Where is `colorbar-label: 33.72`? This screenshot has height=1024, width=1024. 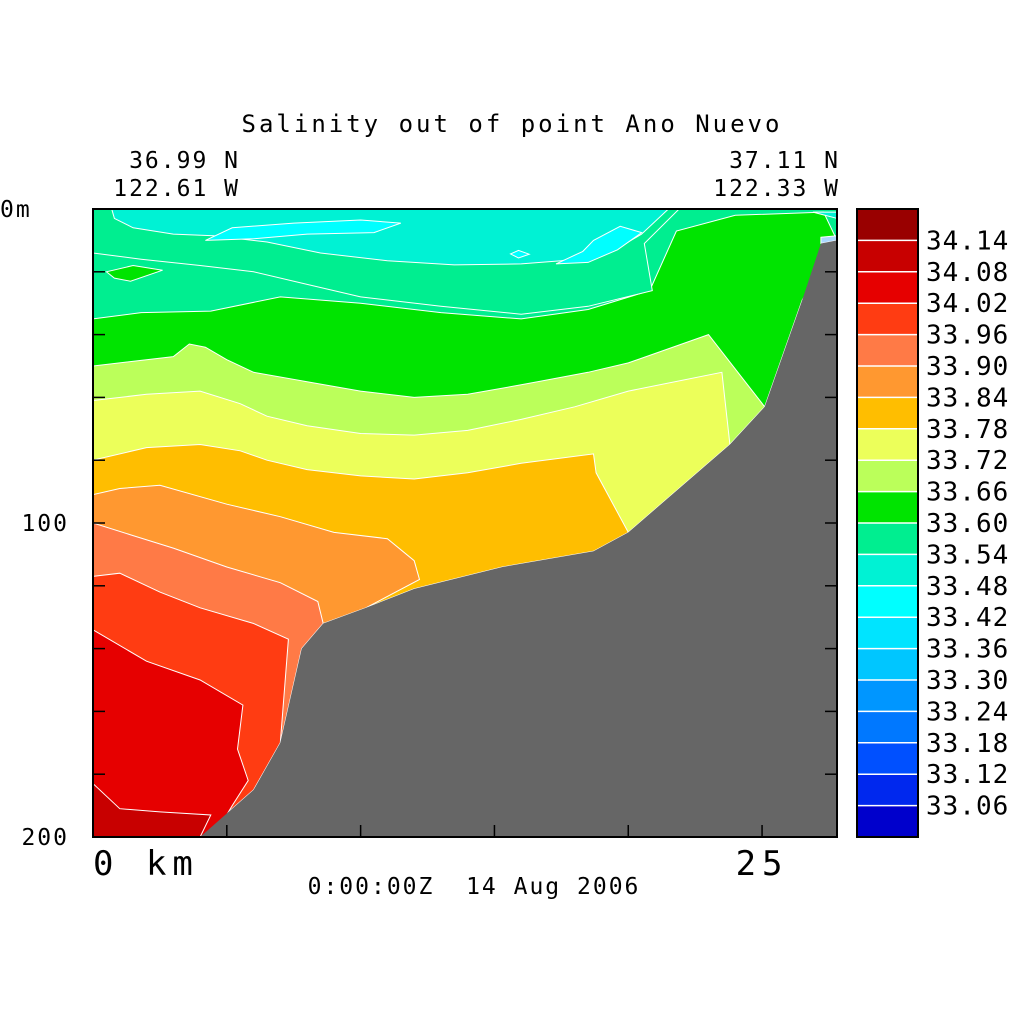
colorbar-label: 33.72 is located at coordinates (967, 461).